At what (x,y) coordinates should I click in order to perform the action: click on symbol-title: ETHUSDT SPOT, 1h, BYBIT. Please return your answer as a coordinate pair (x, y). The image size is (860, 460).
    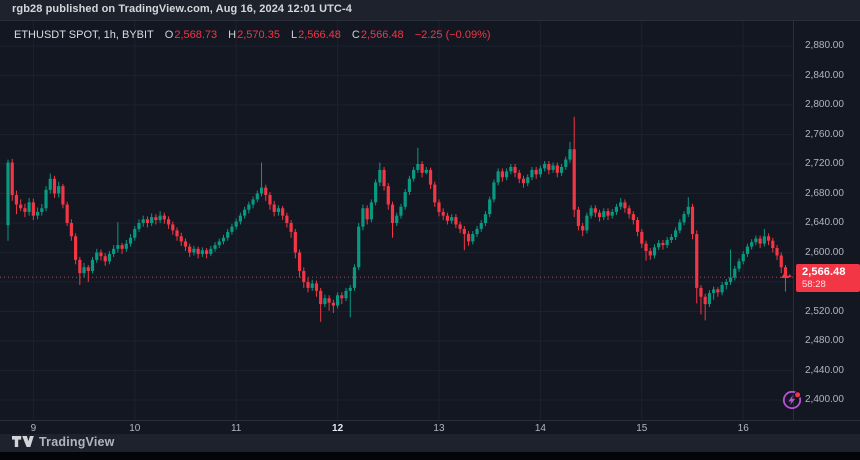
    Looking at the image, I should click on (84, 35).